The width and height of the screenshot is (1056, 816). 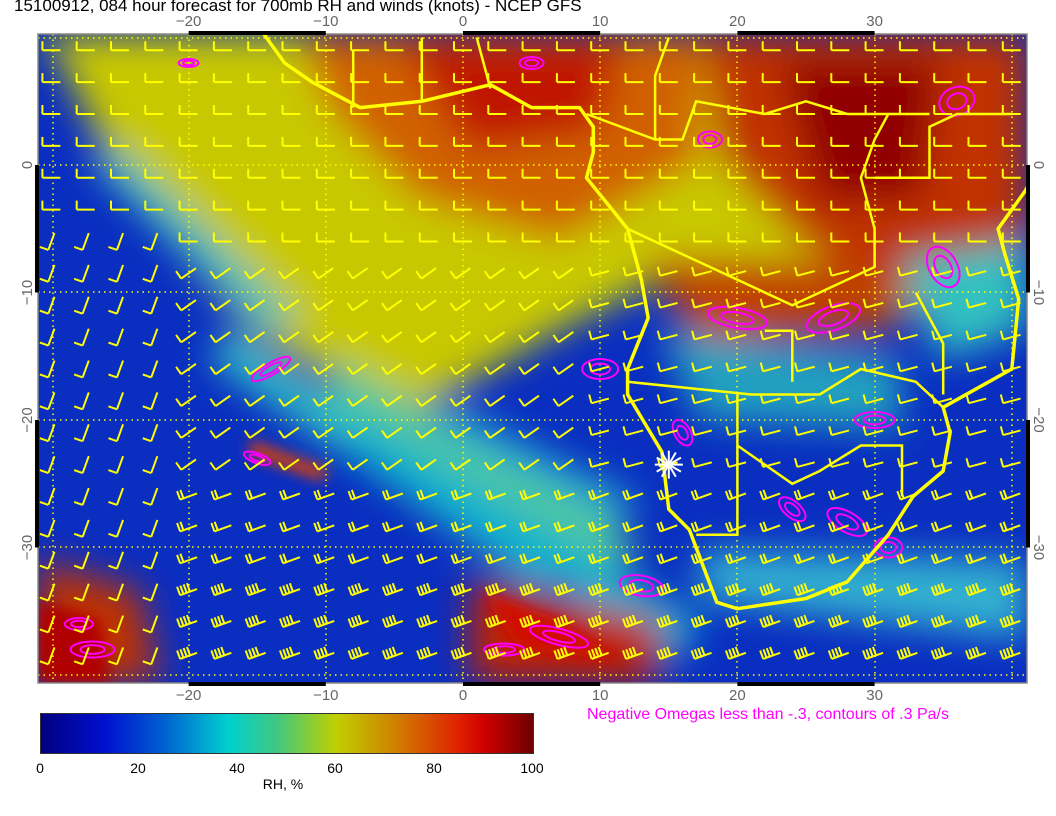 What do you see at coordinates (257, 33) in the screenshot?
I see `scale-bar` at bounding box center [257, 33].